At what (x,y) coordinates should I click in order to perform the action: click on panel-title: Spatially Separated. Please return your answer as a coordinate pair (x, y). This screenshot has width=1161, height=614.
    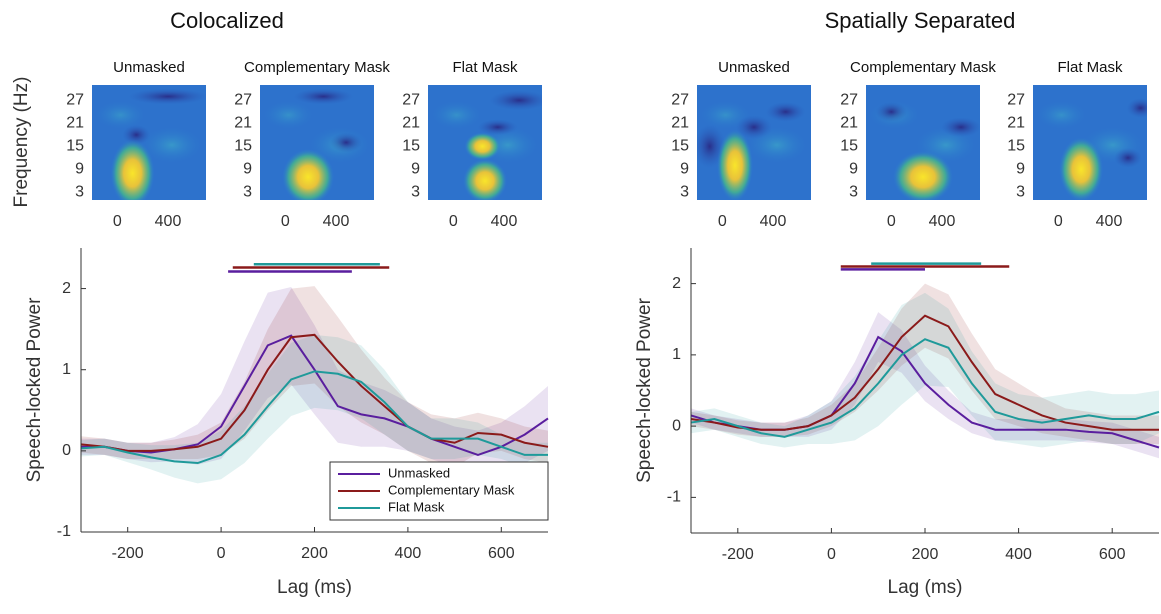
    Looking at the image, I should click on (920, 20).